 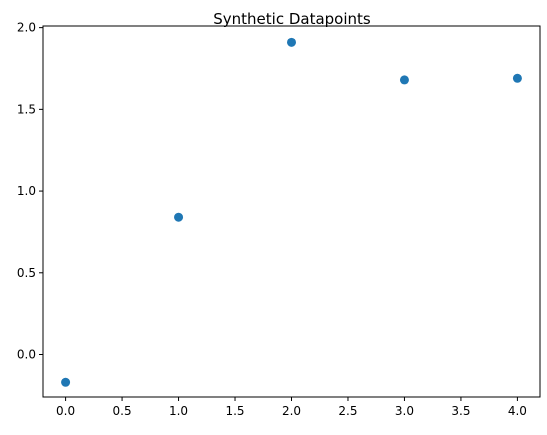 I want to click on y-tick-label: 0.0, so click(x=26, y=355).